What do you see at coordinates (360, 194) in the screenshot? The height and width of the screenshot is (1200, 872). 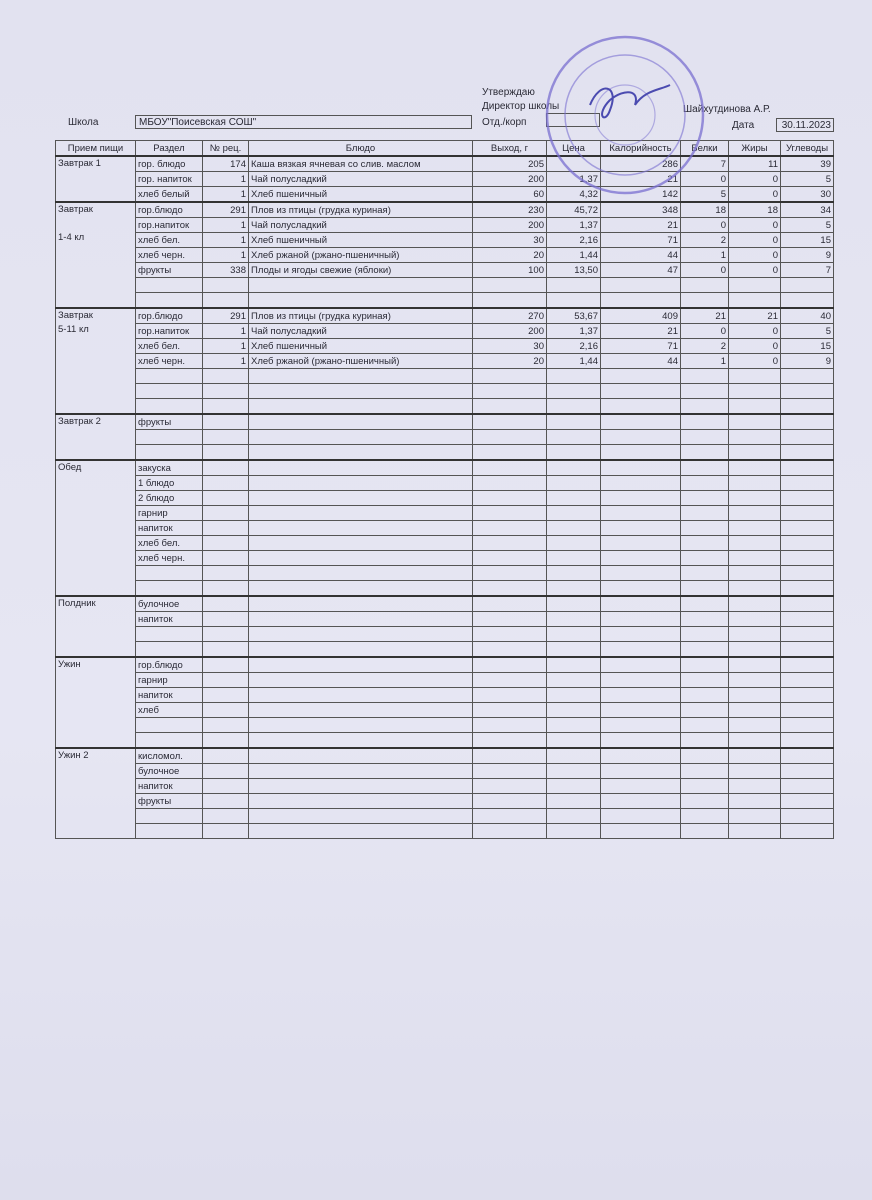 I see `cell: Хлеб пшеничный` at bounding box center [360, 194].